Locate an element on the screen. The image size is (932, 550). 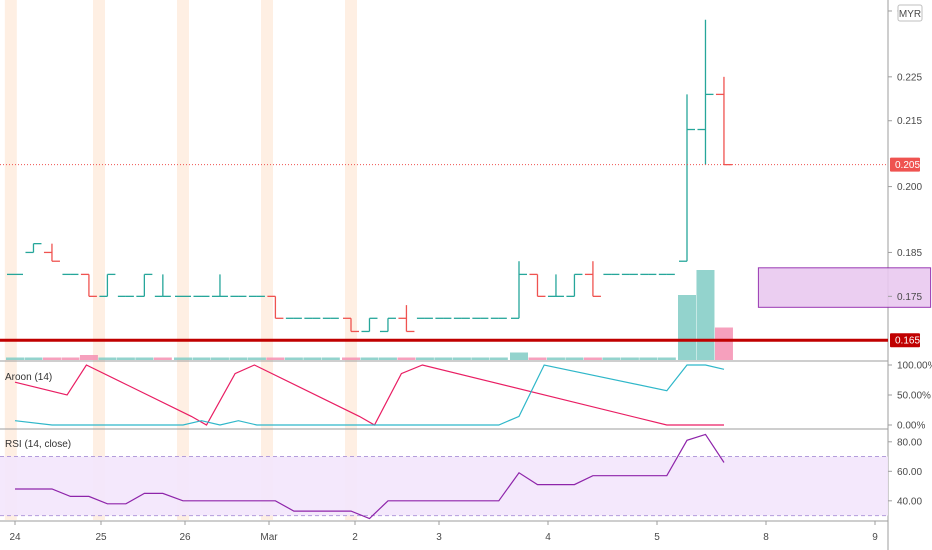
aroon-up-line is located at coordinates (369, 395).